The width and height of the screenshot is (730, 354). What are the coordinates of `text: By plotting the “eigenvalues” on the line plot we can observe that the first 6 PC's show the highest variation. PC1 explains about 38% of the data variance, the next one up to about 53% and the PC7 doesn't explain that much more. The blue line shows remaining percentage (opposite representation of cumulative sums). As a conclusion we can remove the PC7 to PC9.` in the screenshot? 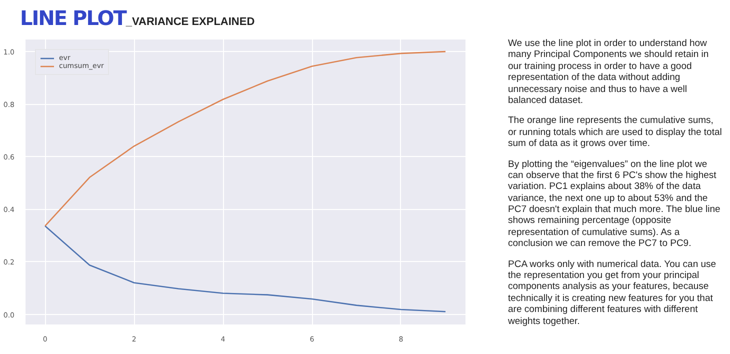 It's located at (615, 204).